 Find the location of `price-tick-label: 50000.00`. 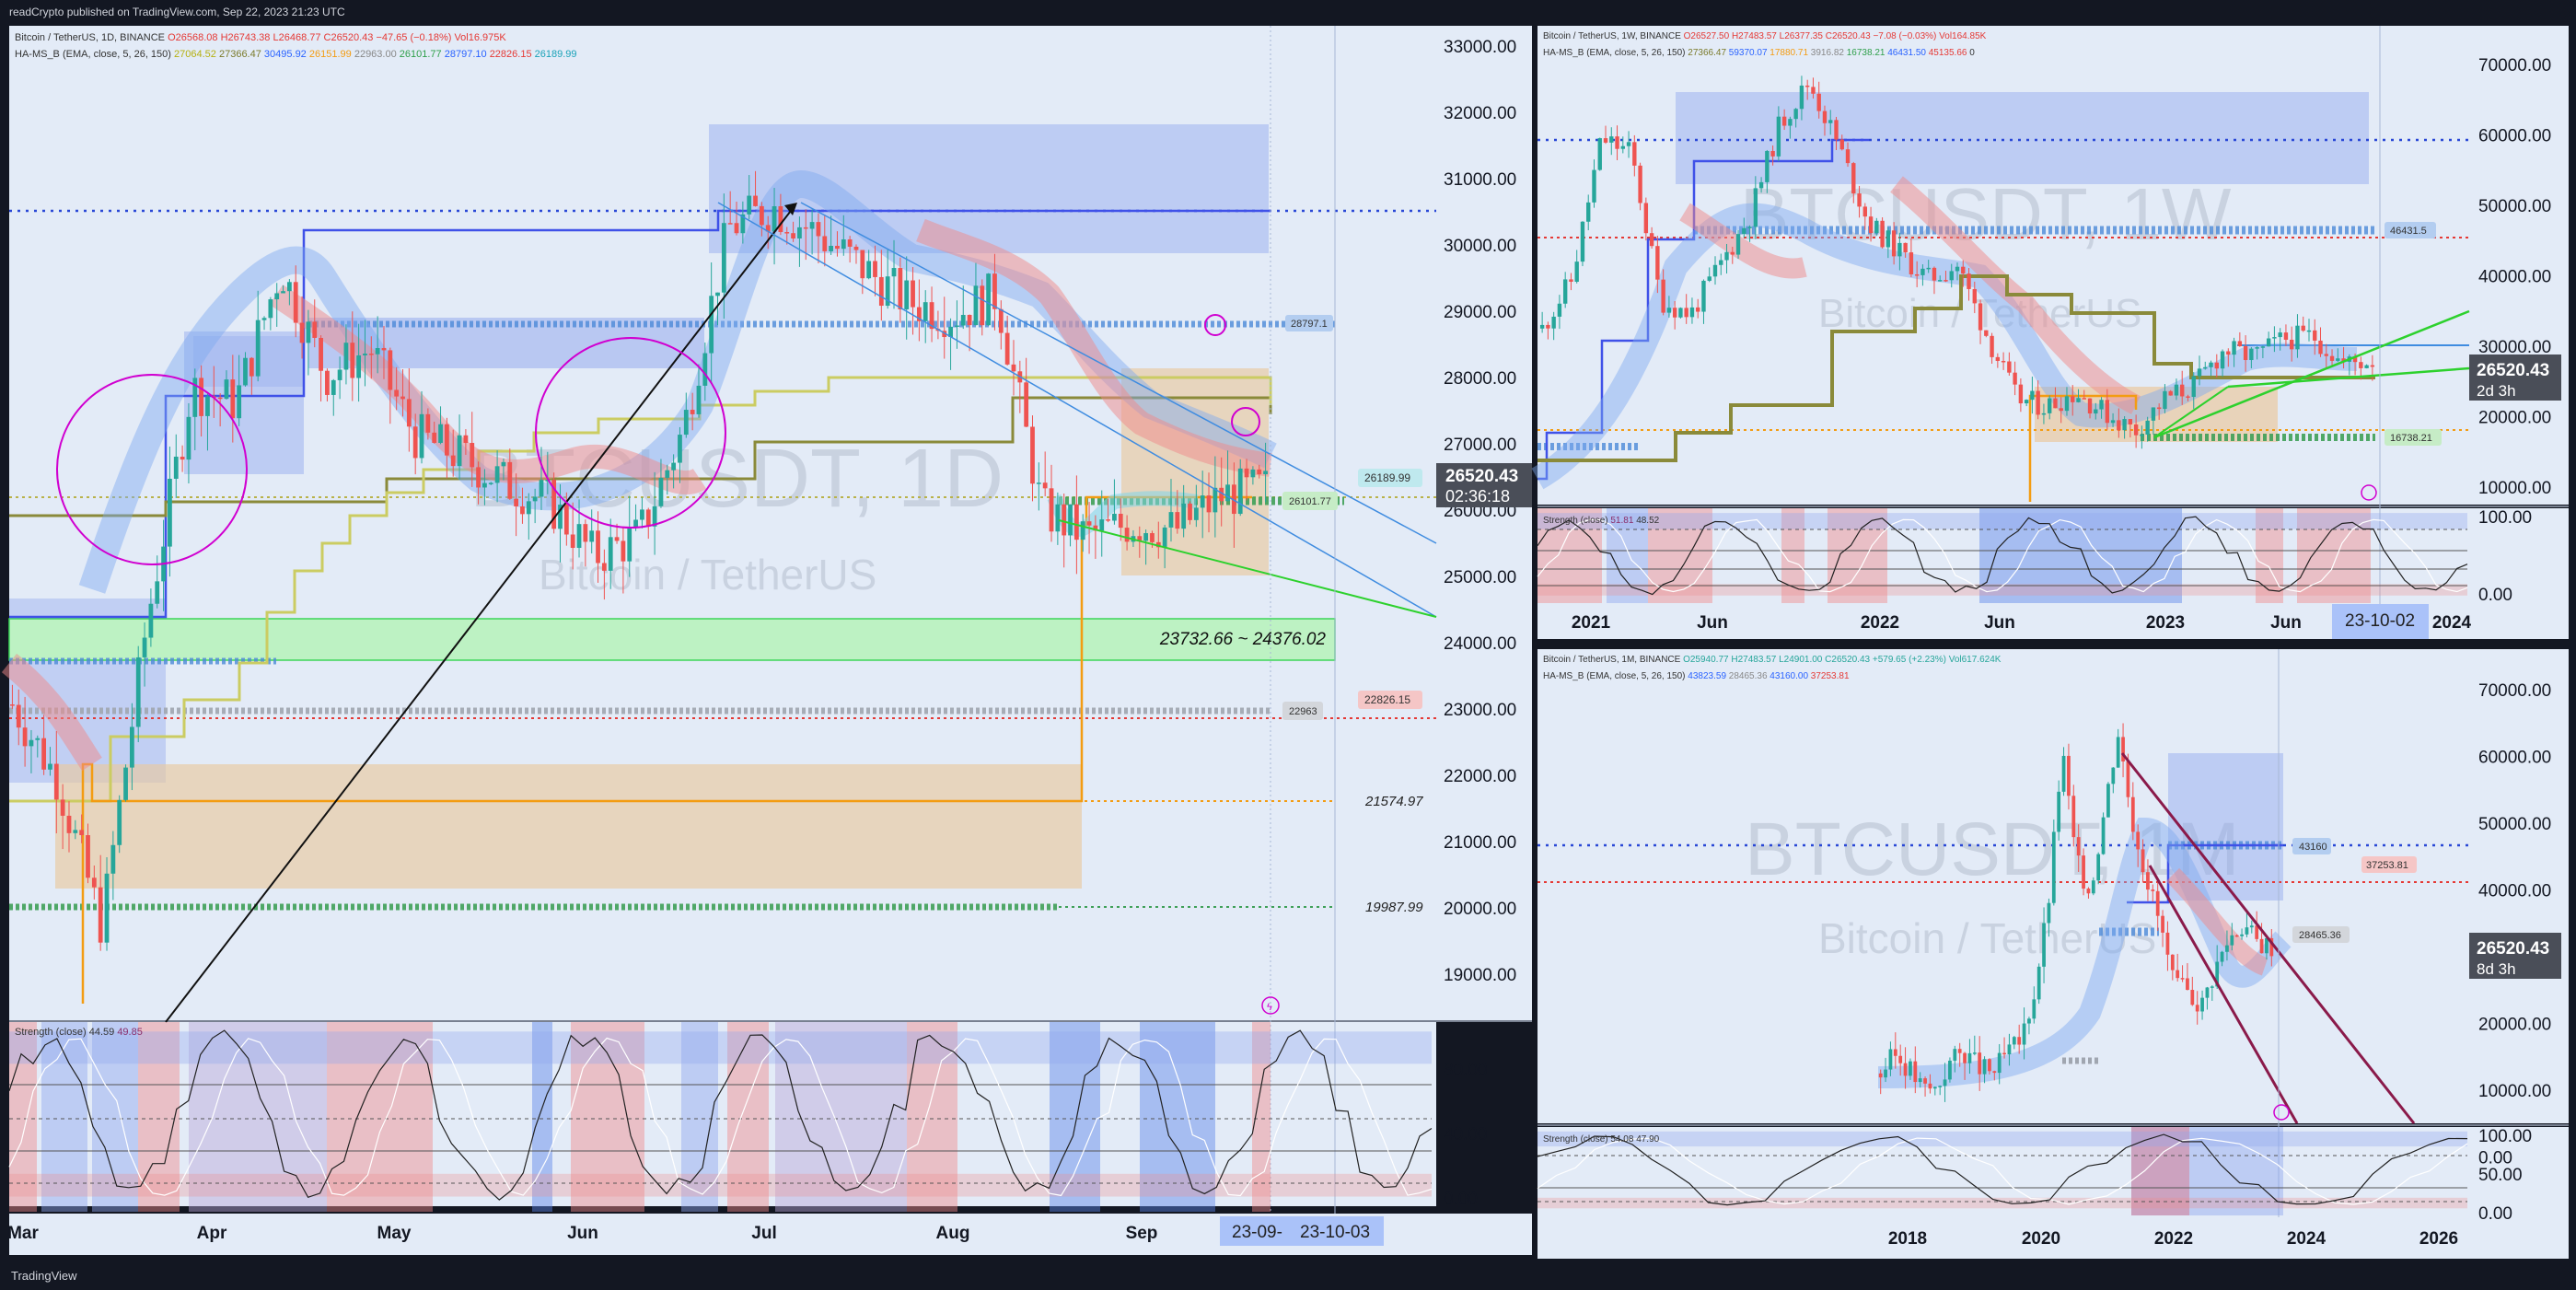

price-tick-label: 50000.00 is located at coordinates (2514, 824).